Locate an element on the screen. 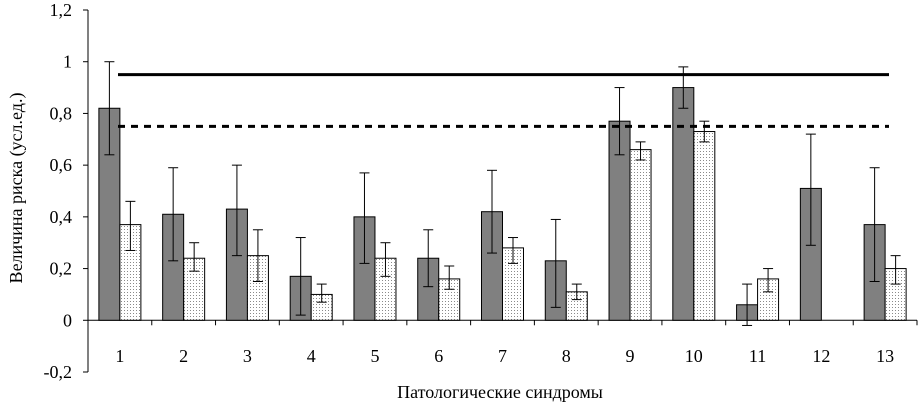  y-tick-label: 0,4 is located at coordinates (61, 217).